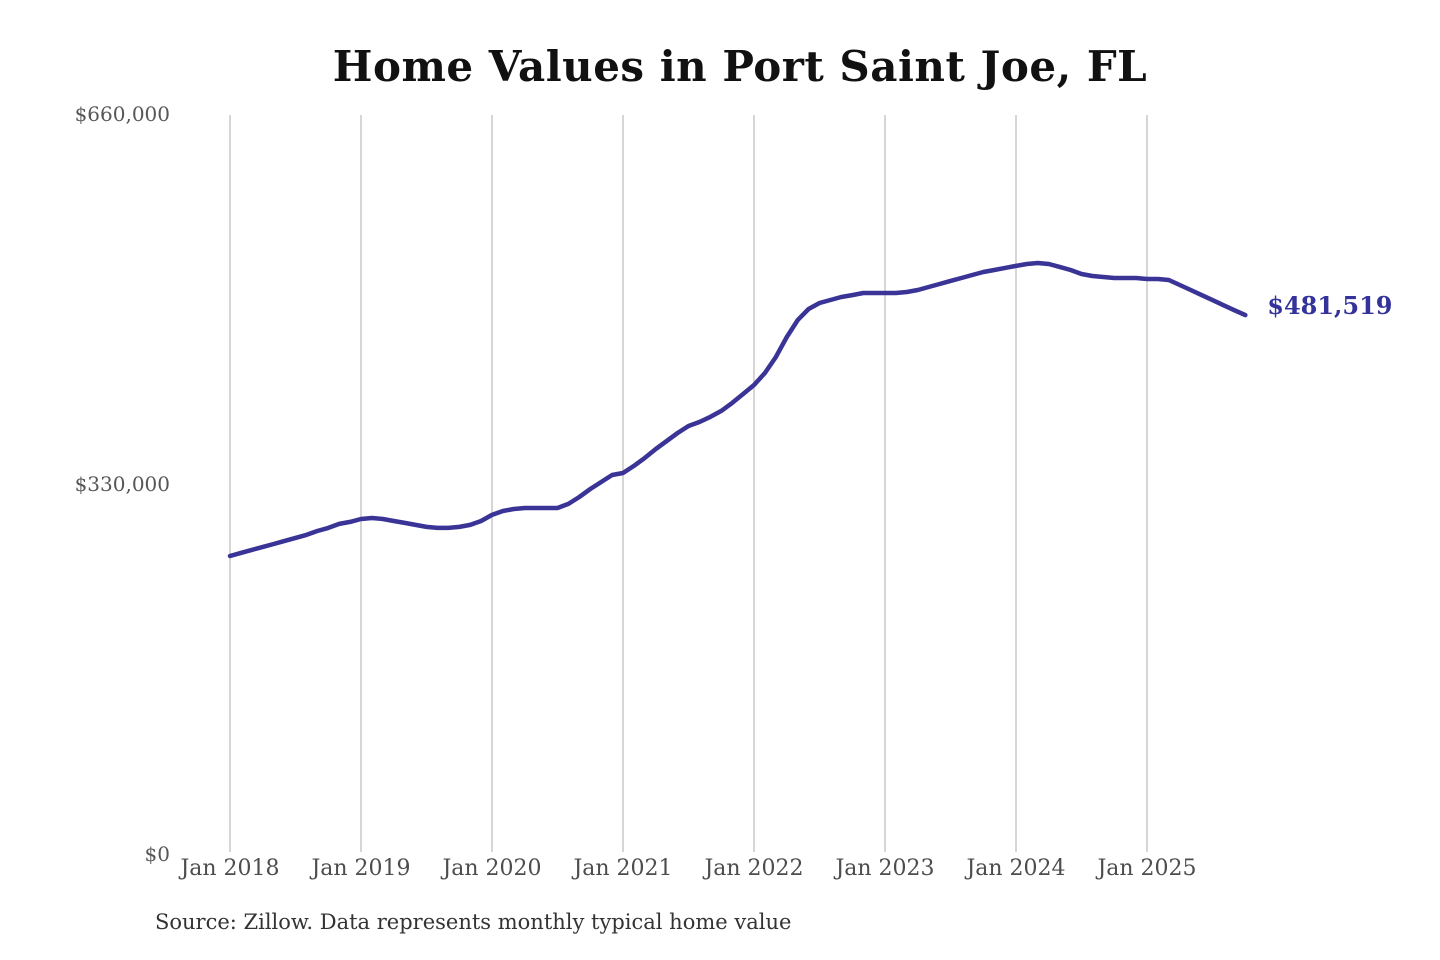 This screenshot has width=1440, height=960. What do you see at coordinates (754, 868) in the screenshot?
I see `x-axis-tick-label: Jan 2022` at bounding box center [754, 868].